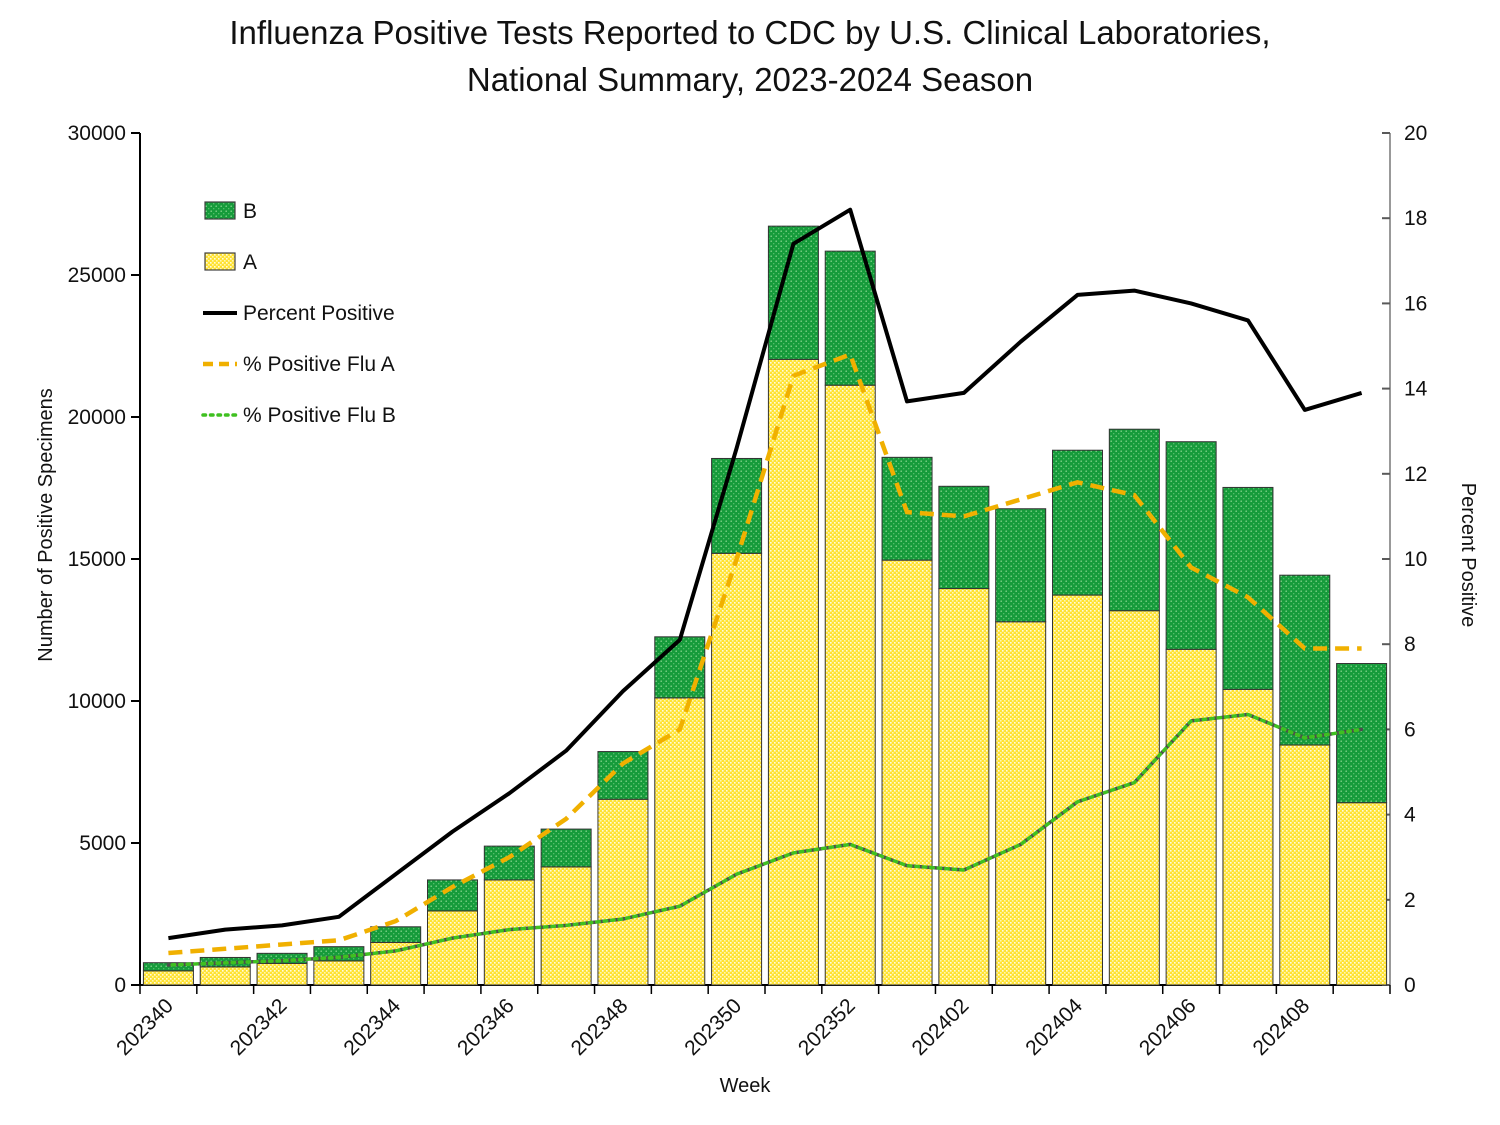  What do you see at coordinates (746, 1086) in the screenshot?
I see `x-axis-title: Week` at bounding box center [746, 1086].